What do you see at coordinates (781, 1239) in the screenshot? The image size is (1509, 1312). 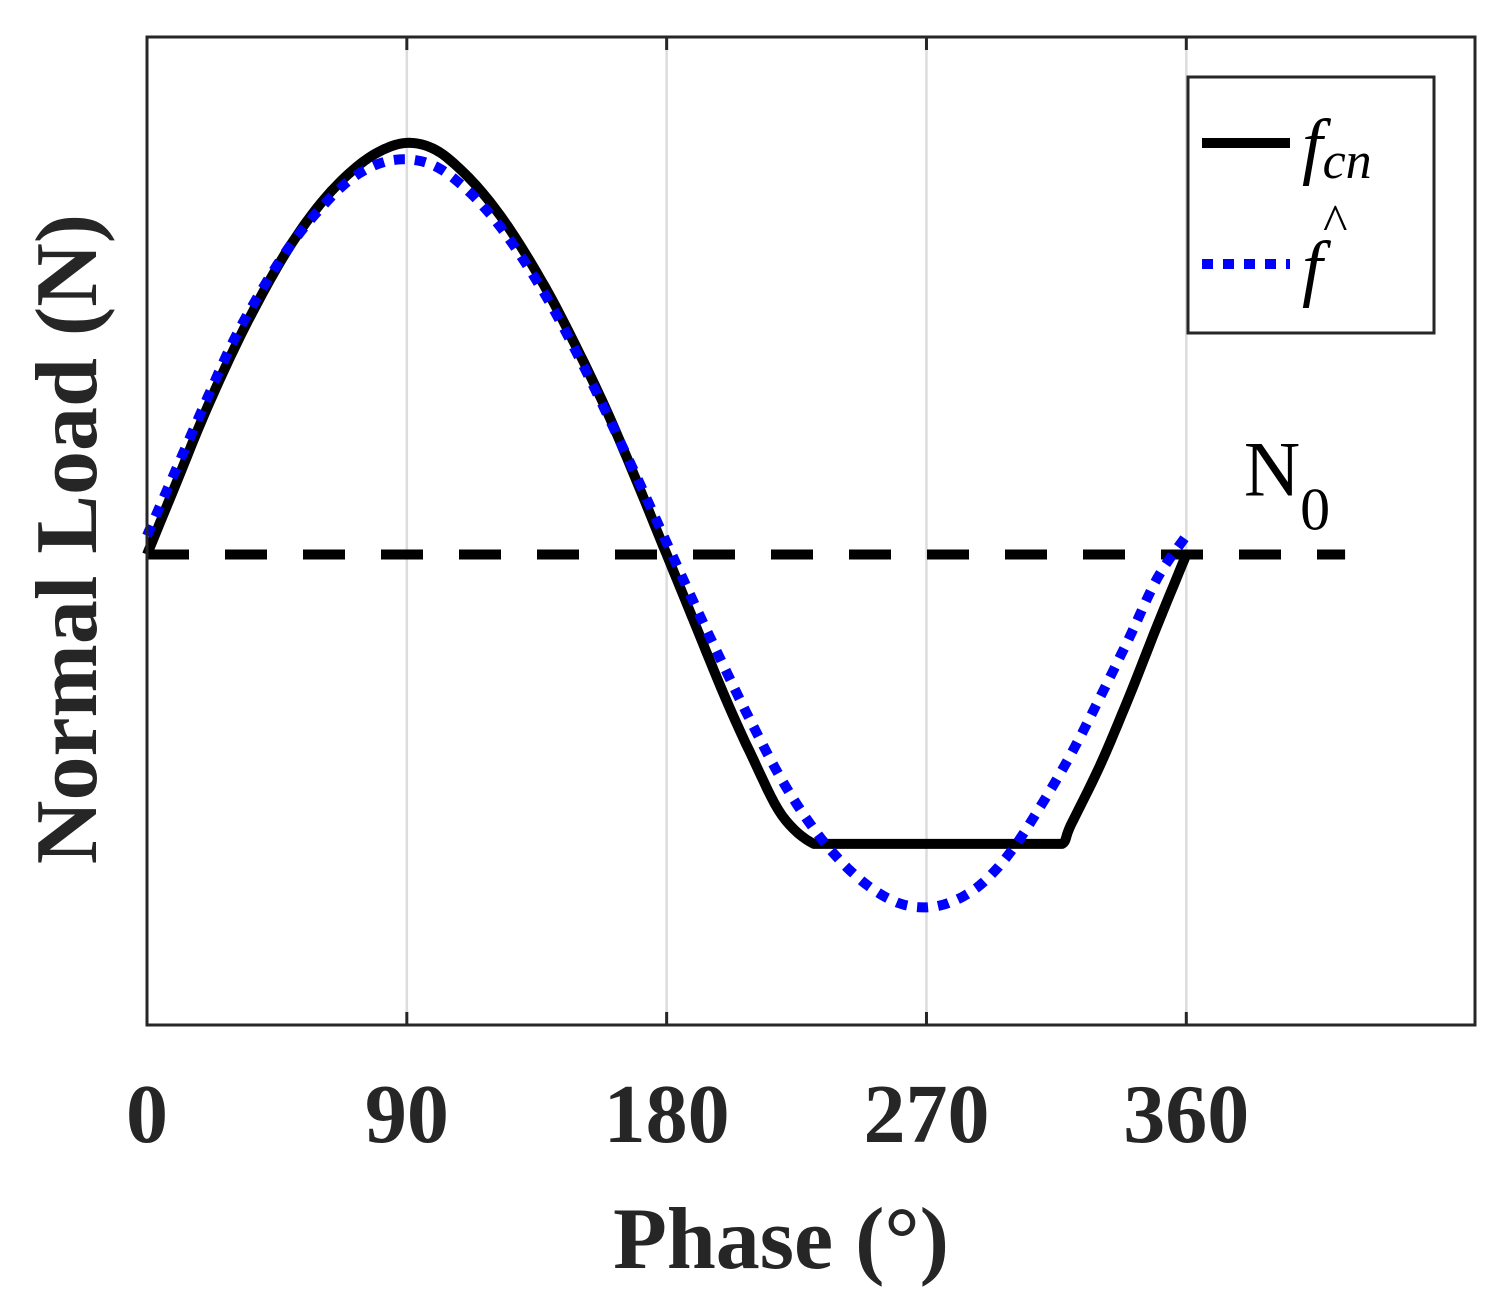 I see `x-axis-label: Phase (°)` at bounding box center [781, 1239].